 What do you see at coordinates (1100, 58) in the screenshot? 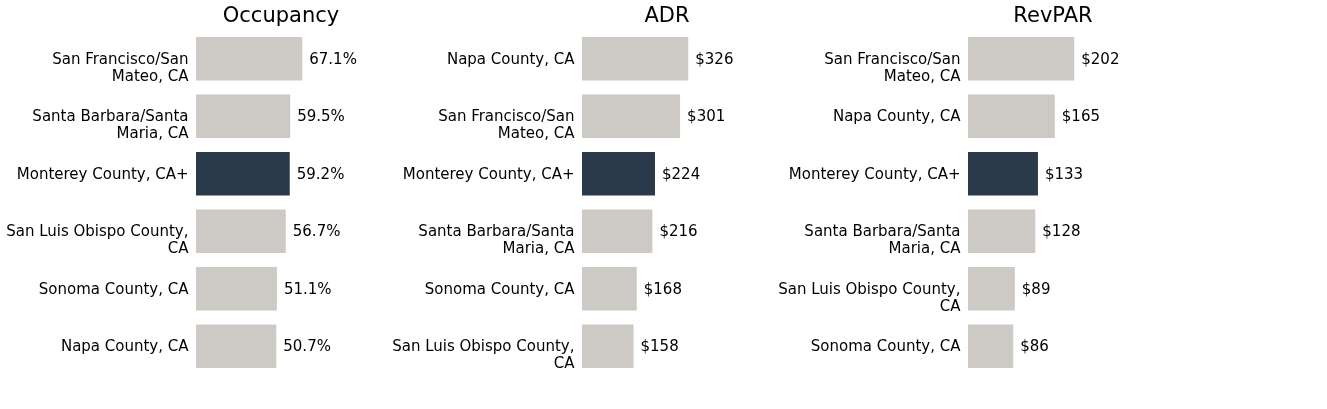
I see `data-label: $202` at bounding box center [1100, 58].